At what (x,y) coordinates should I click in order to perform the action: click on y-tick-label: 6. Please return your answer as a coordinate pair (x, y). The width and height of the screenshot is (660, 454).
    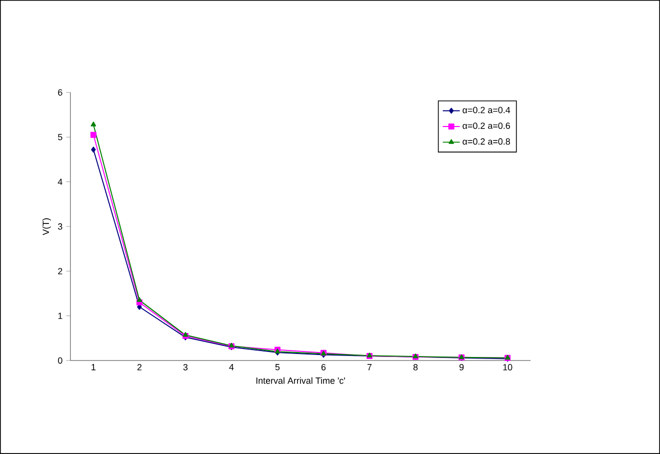
    Looking at the image, I should click on (60, 92).